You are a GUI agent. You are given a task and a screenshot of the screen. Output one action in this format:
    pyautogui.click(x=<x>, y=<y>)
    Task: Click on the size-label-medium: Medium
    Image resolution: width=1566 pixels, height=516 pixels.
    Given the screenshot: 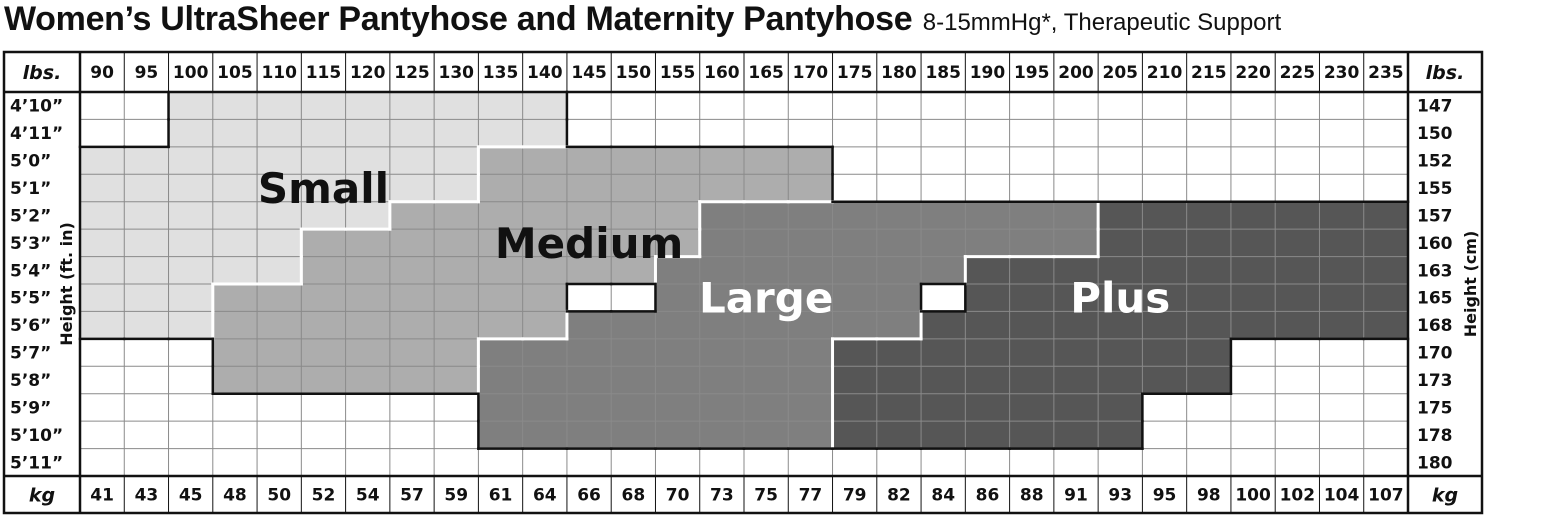 What is the action you would take?
    pyautogui.click(x=589, y=243)
    